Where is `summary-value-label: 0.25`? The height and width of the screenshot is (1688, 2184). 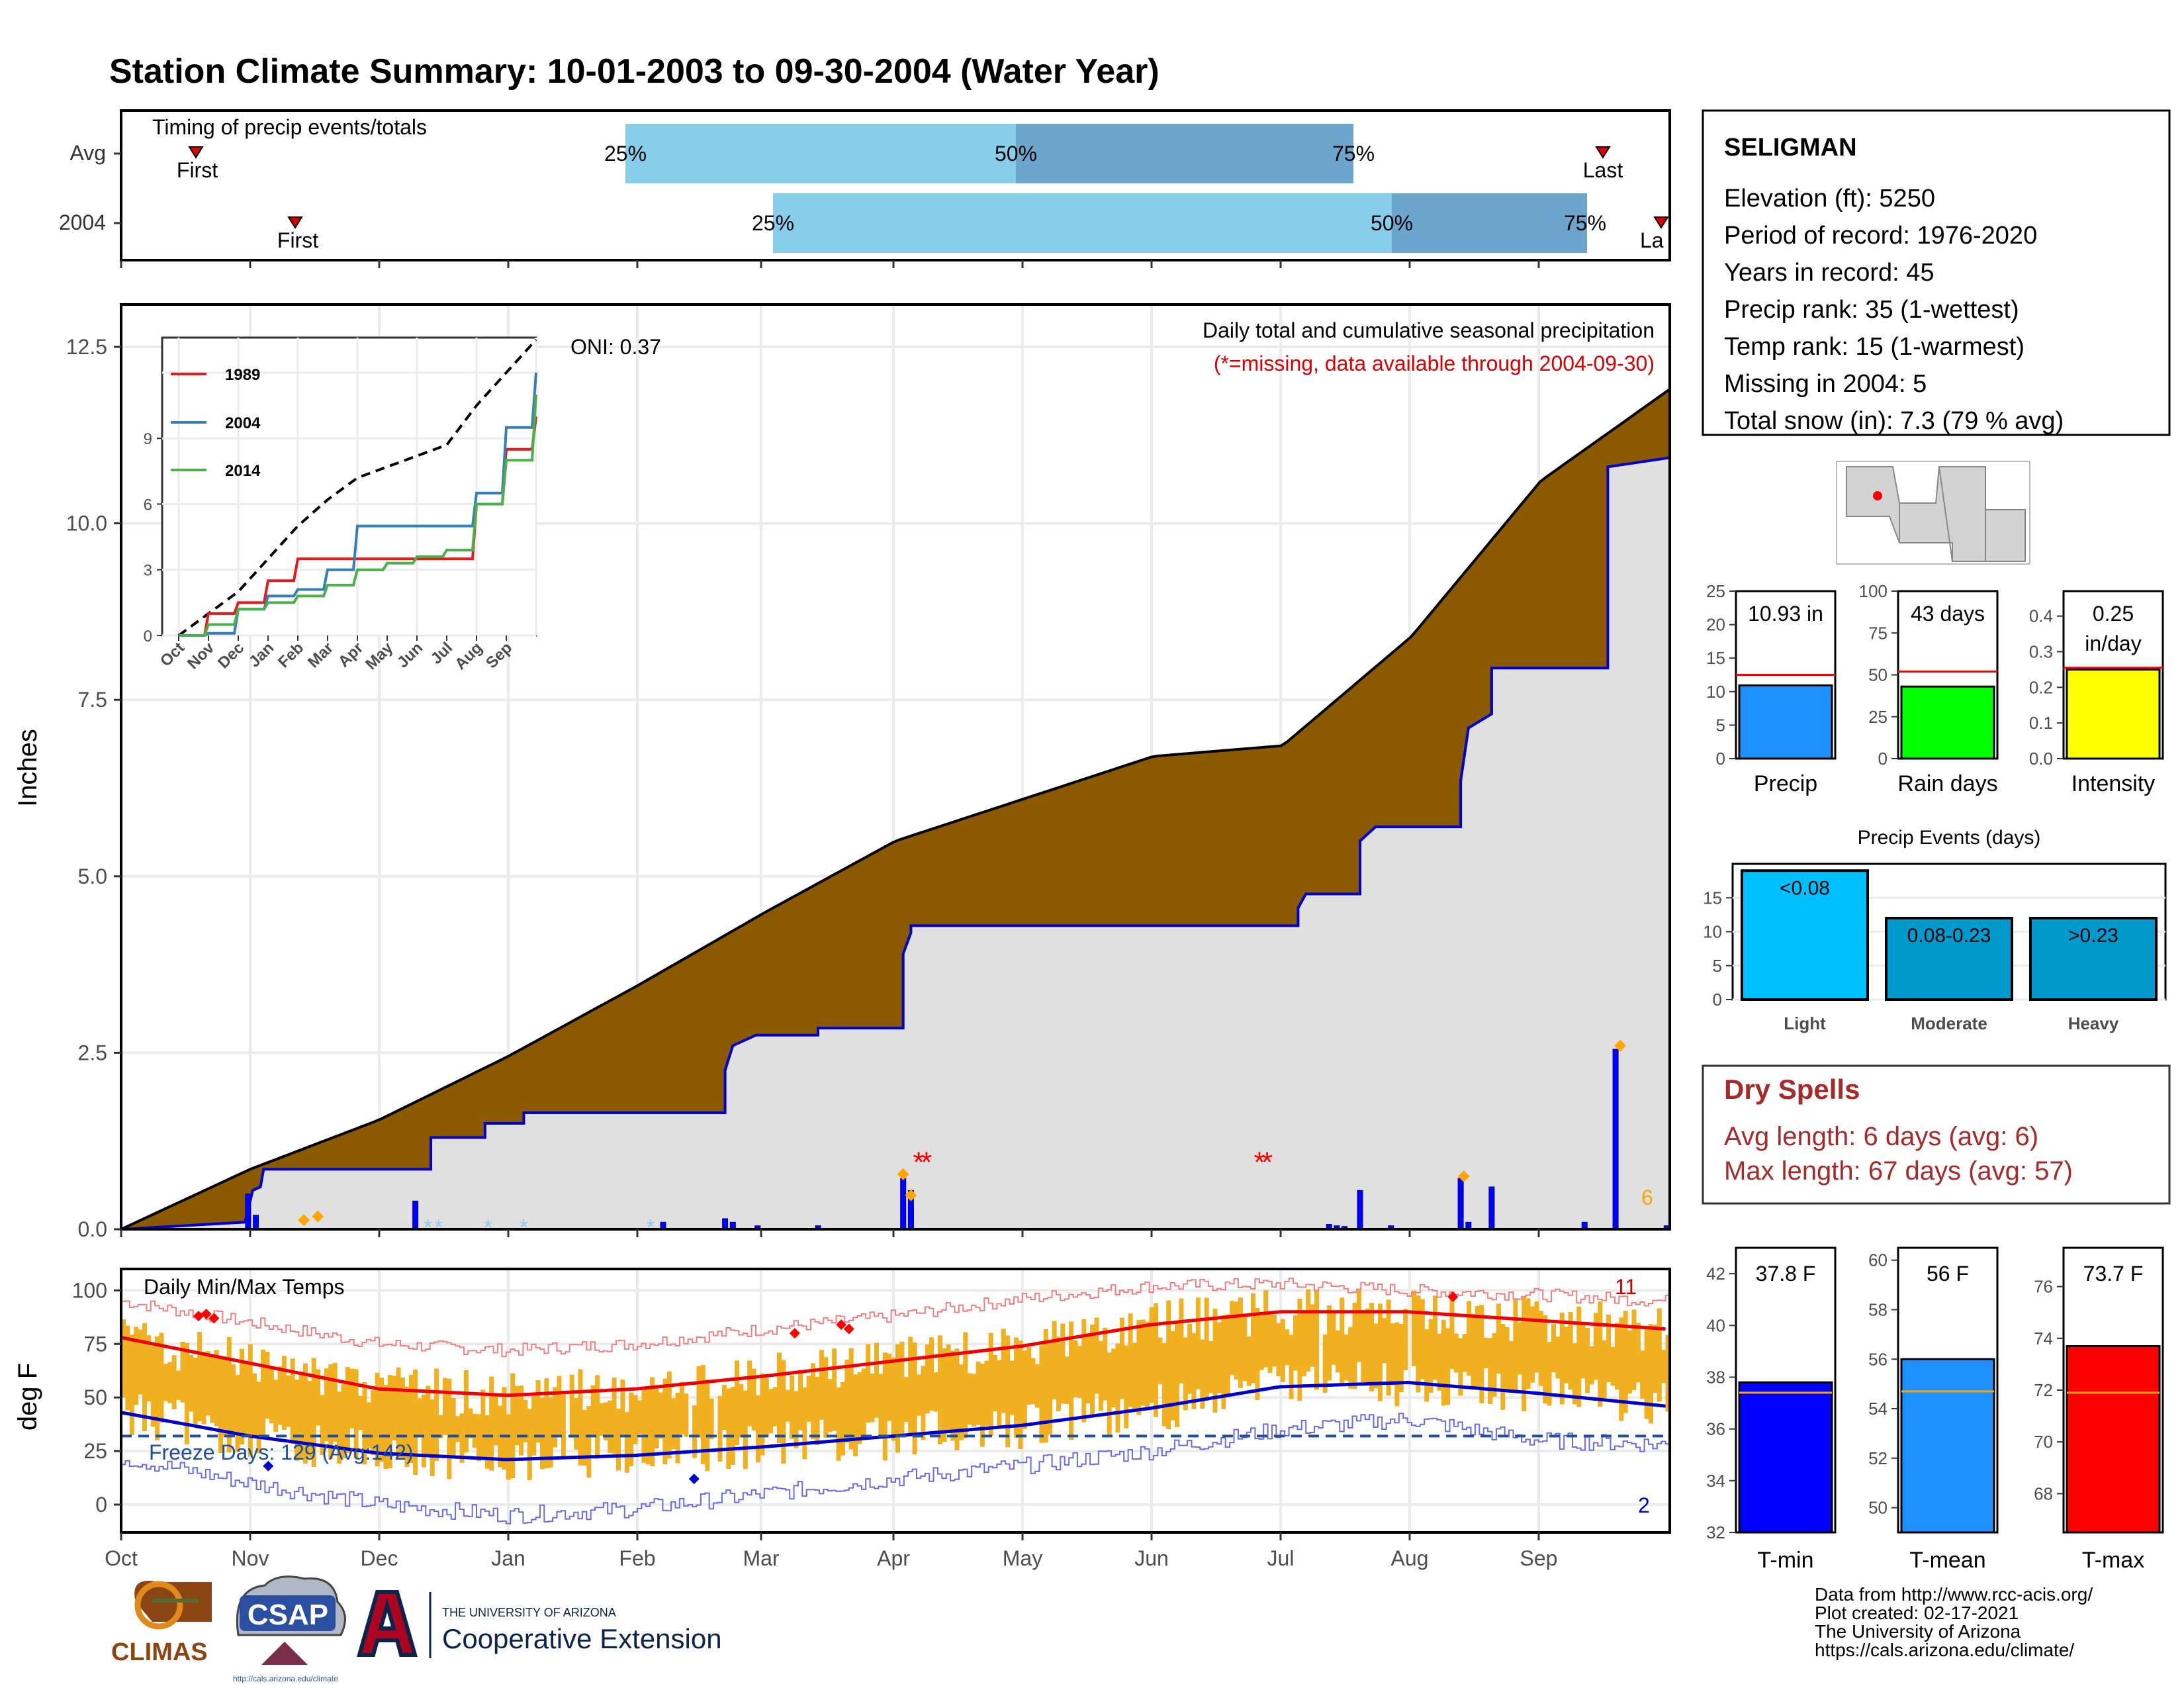
summary-value-label: 0.25 is located at coordinates (2113, 614).